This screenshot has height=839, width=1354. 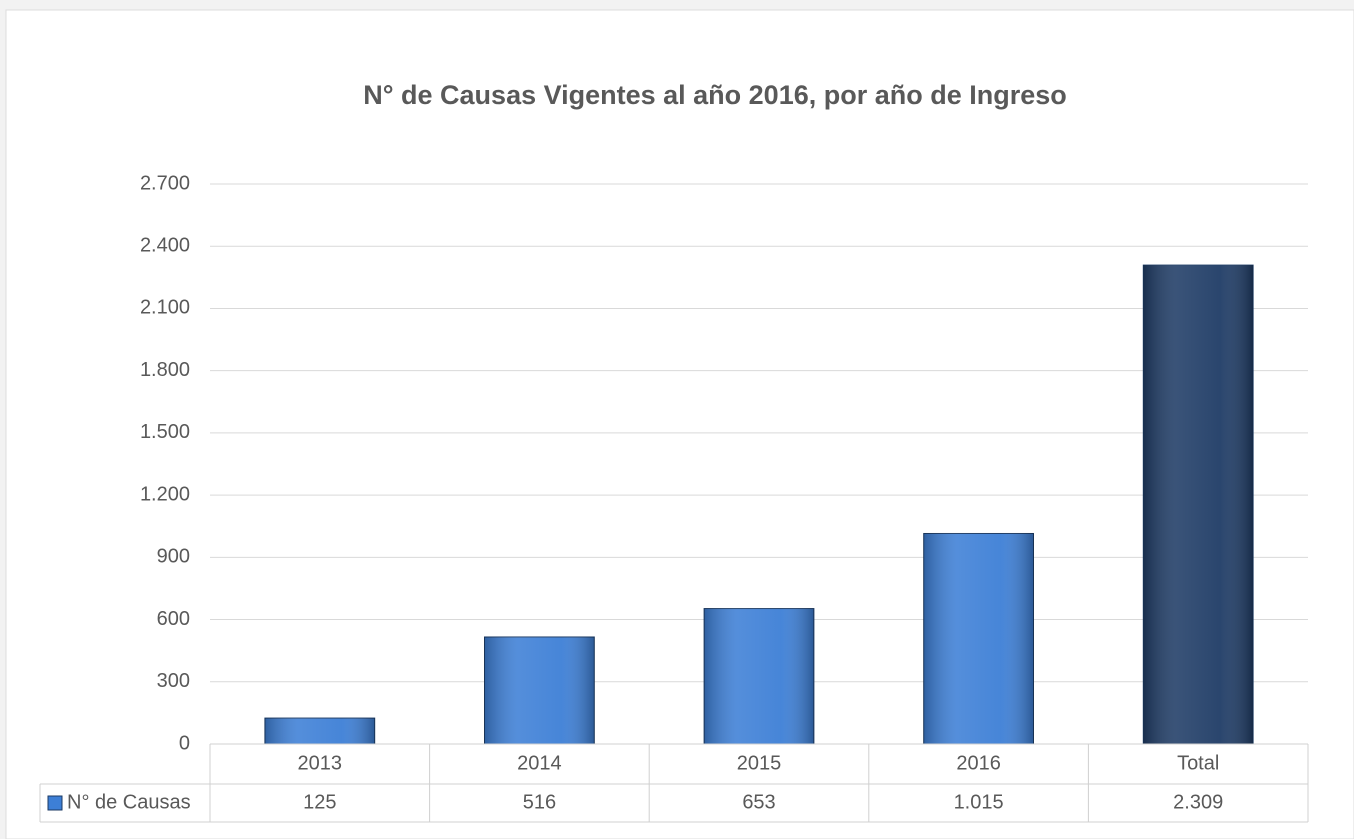 What do you see at coordinates (539, 763) in the screenshot?
I see `x-tick-label: 2014` at bounding box center [539, 763].